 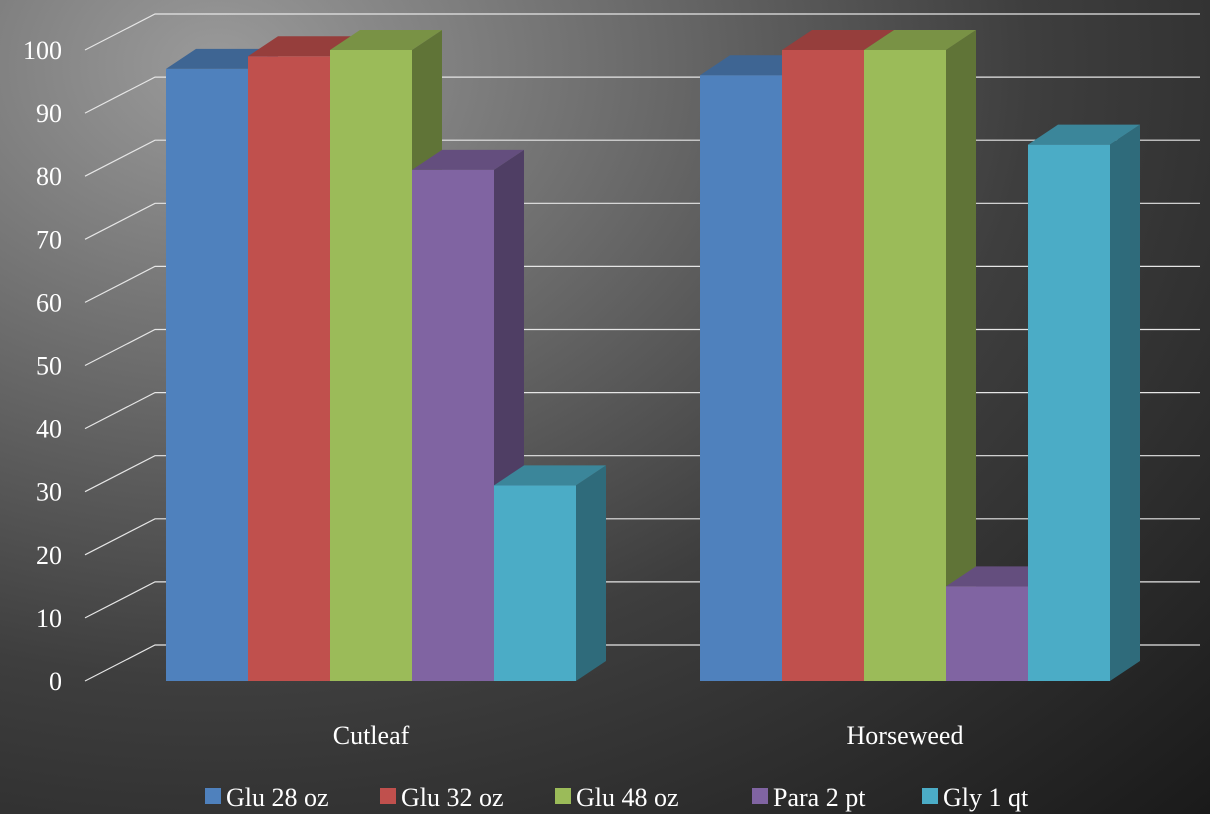 I want to click on legend-label: Glu 28 oz, so click(x=277, y=797).